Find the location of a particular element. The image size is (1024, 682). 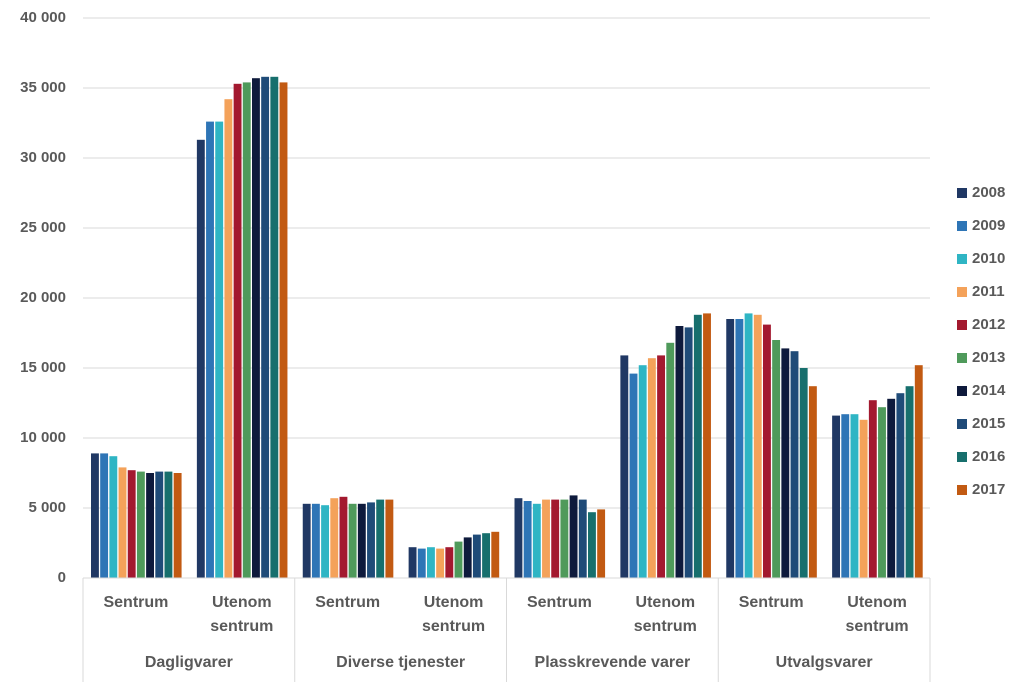

legend-label: 2016 is located at coordinates (988, 456).